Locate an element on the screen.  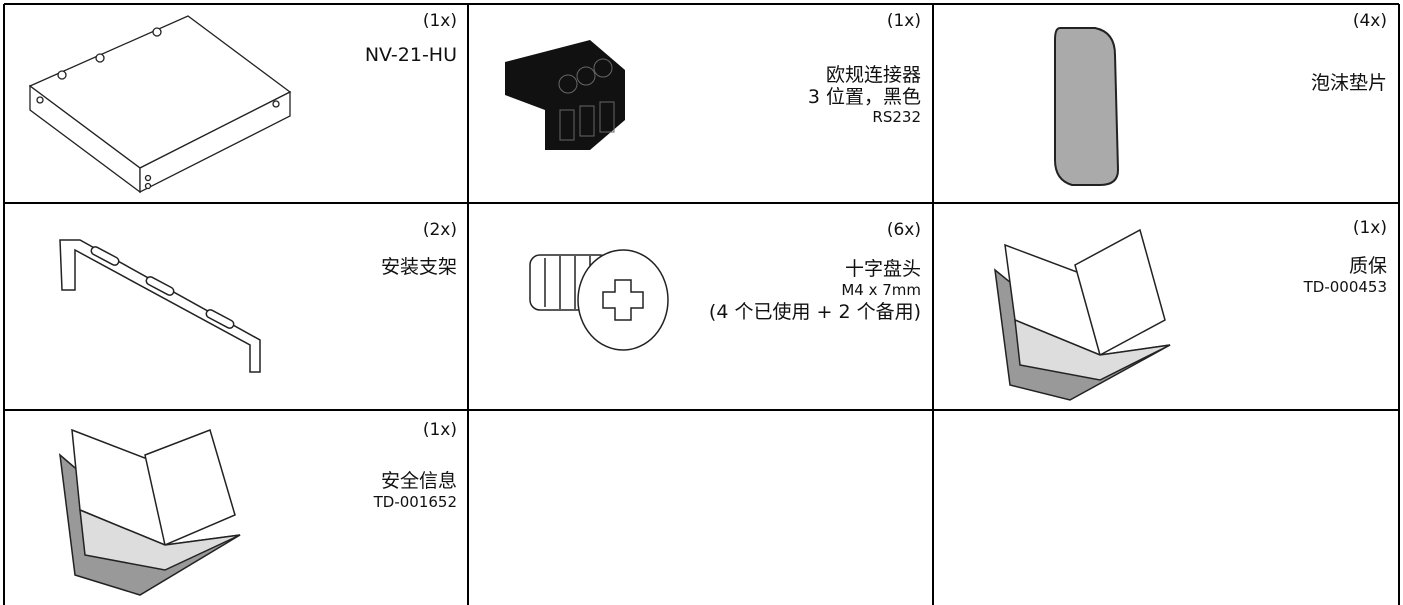
item-text: NV-21-HU is located at coordinates (410, 55).